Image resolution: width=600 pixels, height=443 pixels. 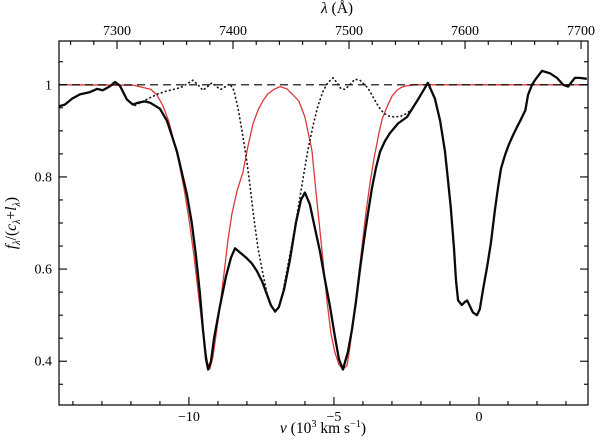 What do you see at coordinates (44, 270) in the screenshot?
I see `y-tick-label: 0.6` at bounding box center [44, 270].